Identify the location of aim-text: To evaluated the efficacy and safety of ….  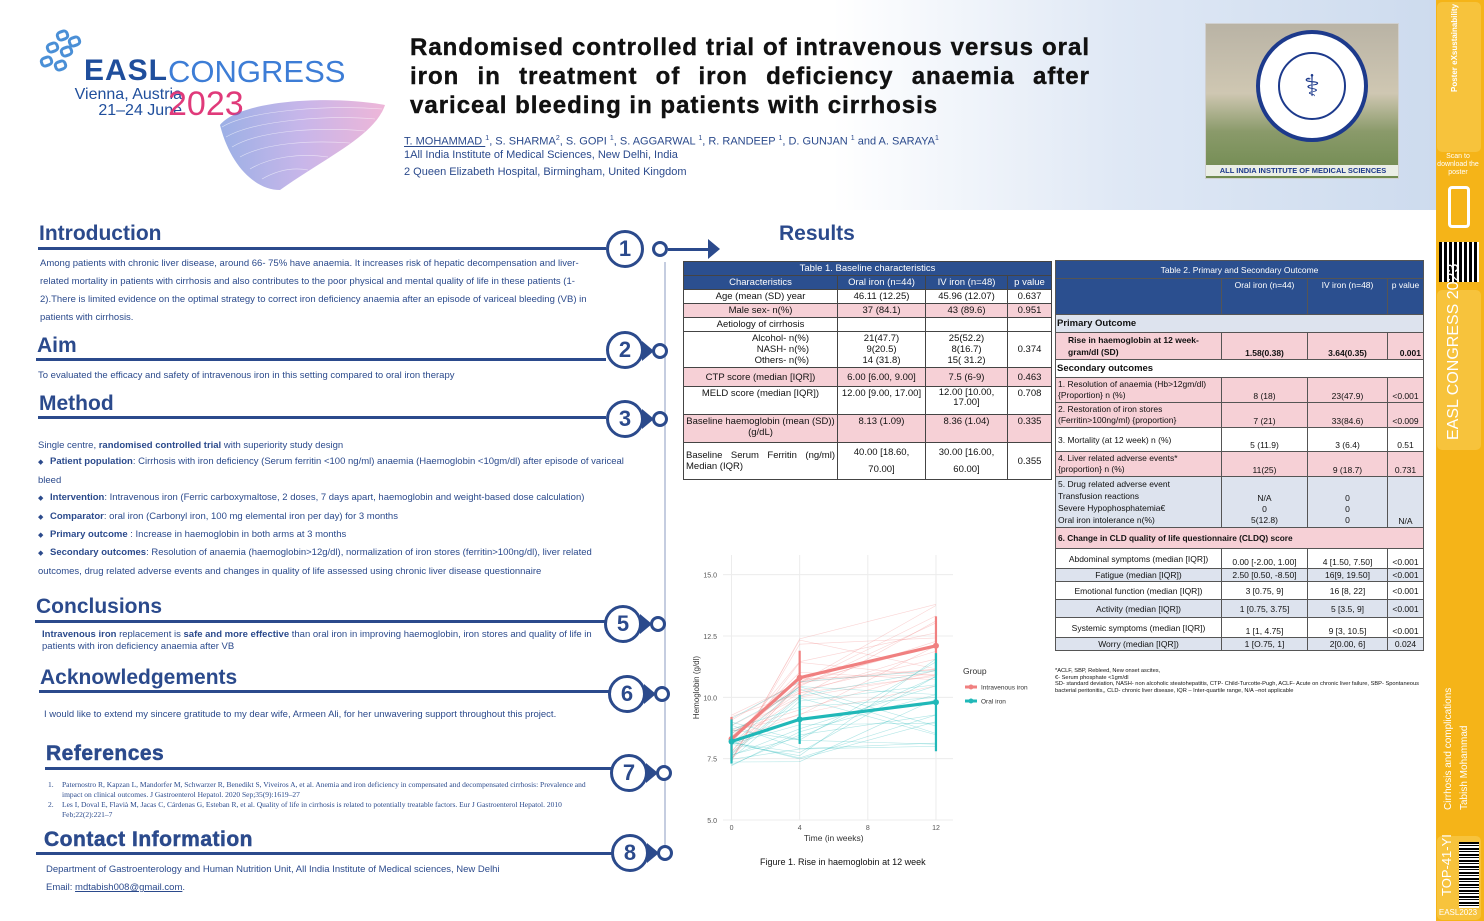
(246, 375).